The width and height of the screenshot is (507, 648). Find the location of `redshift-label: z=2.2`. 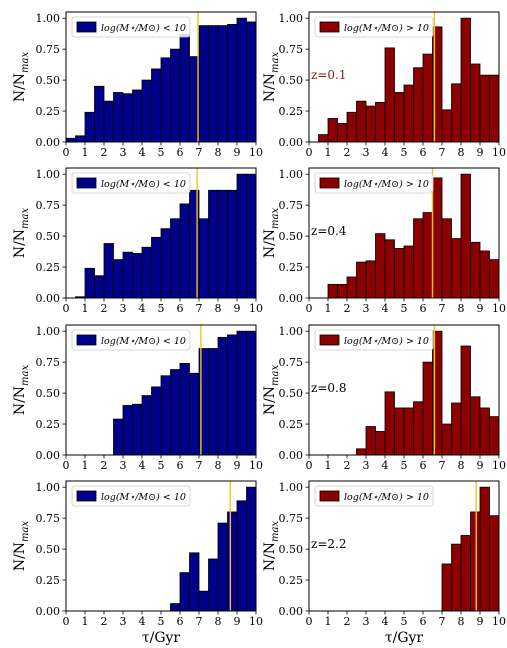

redshift-label: z=2.2 is located at coordinates (328, 544).